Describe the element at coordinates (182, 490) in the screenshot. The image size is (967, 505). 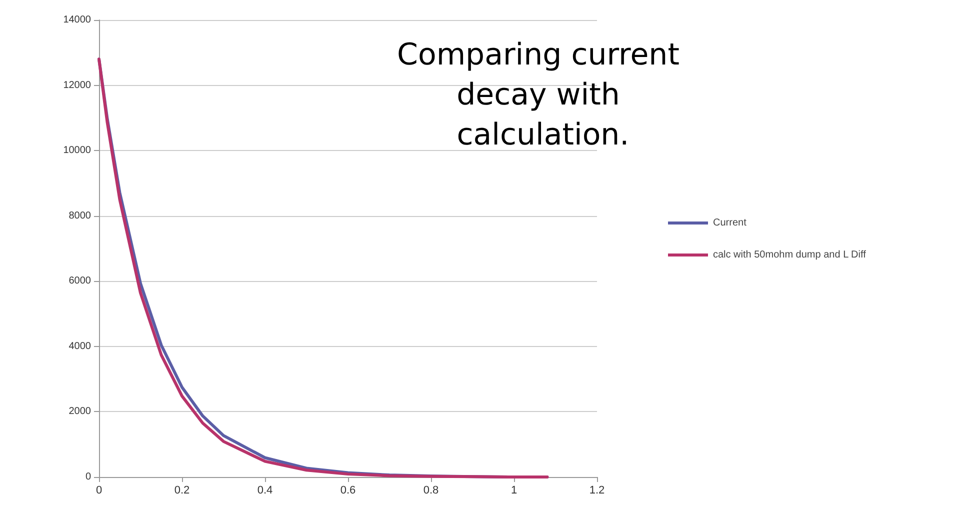
I see `x-tick-label: 0.2` at that location.